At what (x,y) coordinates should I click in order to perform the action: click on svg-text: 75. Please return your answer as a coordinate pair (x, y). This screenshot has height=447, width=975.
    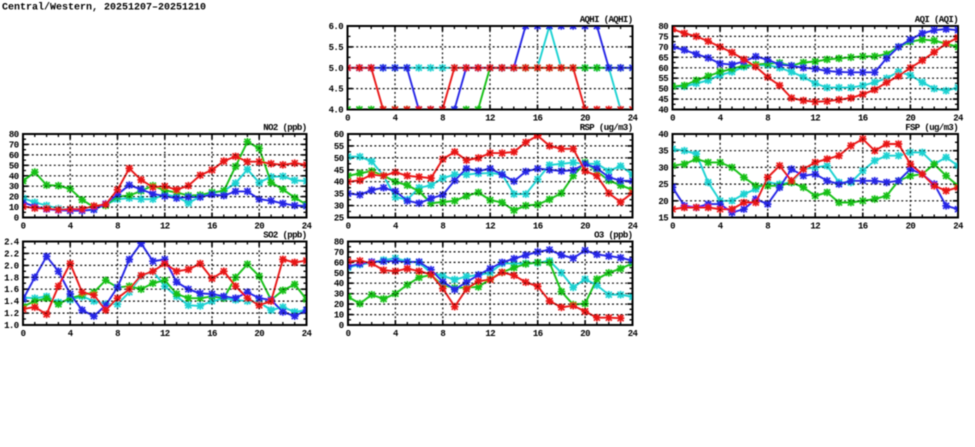
    Looking at the image, I should click on (663, 37).